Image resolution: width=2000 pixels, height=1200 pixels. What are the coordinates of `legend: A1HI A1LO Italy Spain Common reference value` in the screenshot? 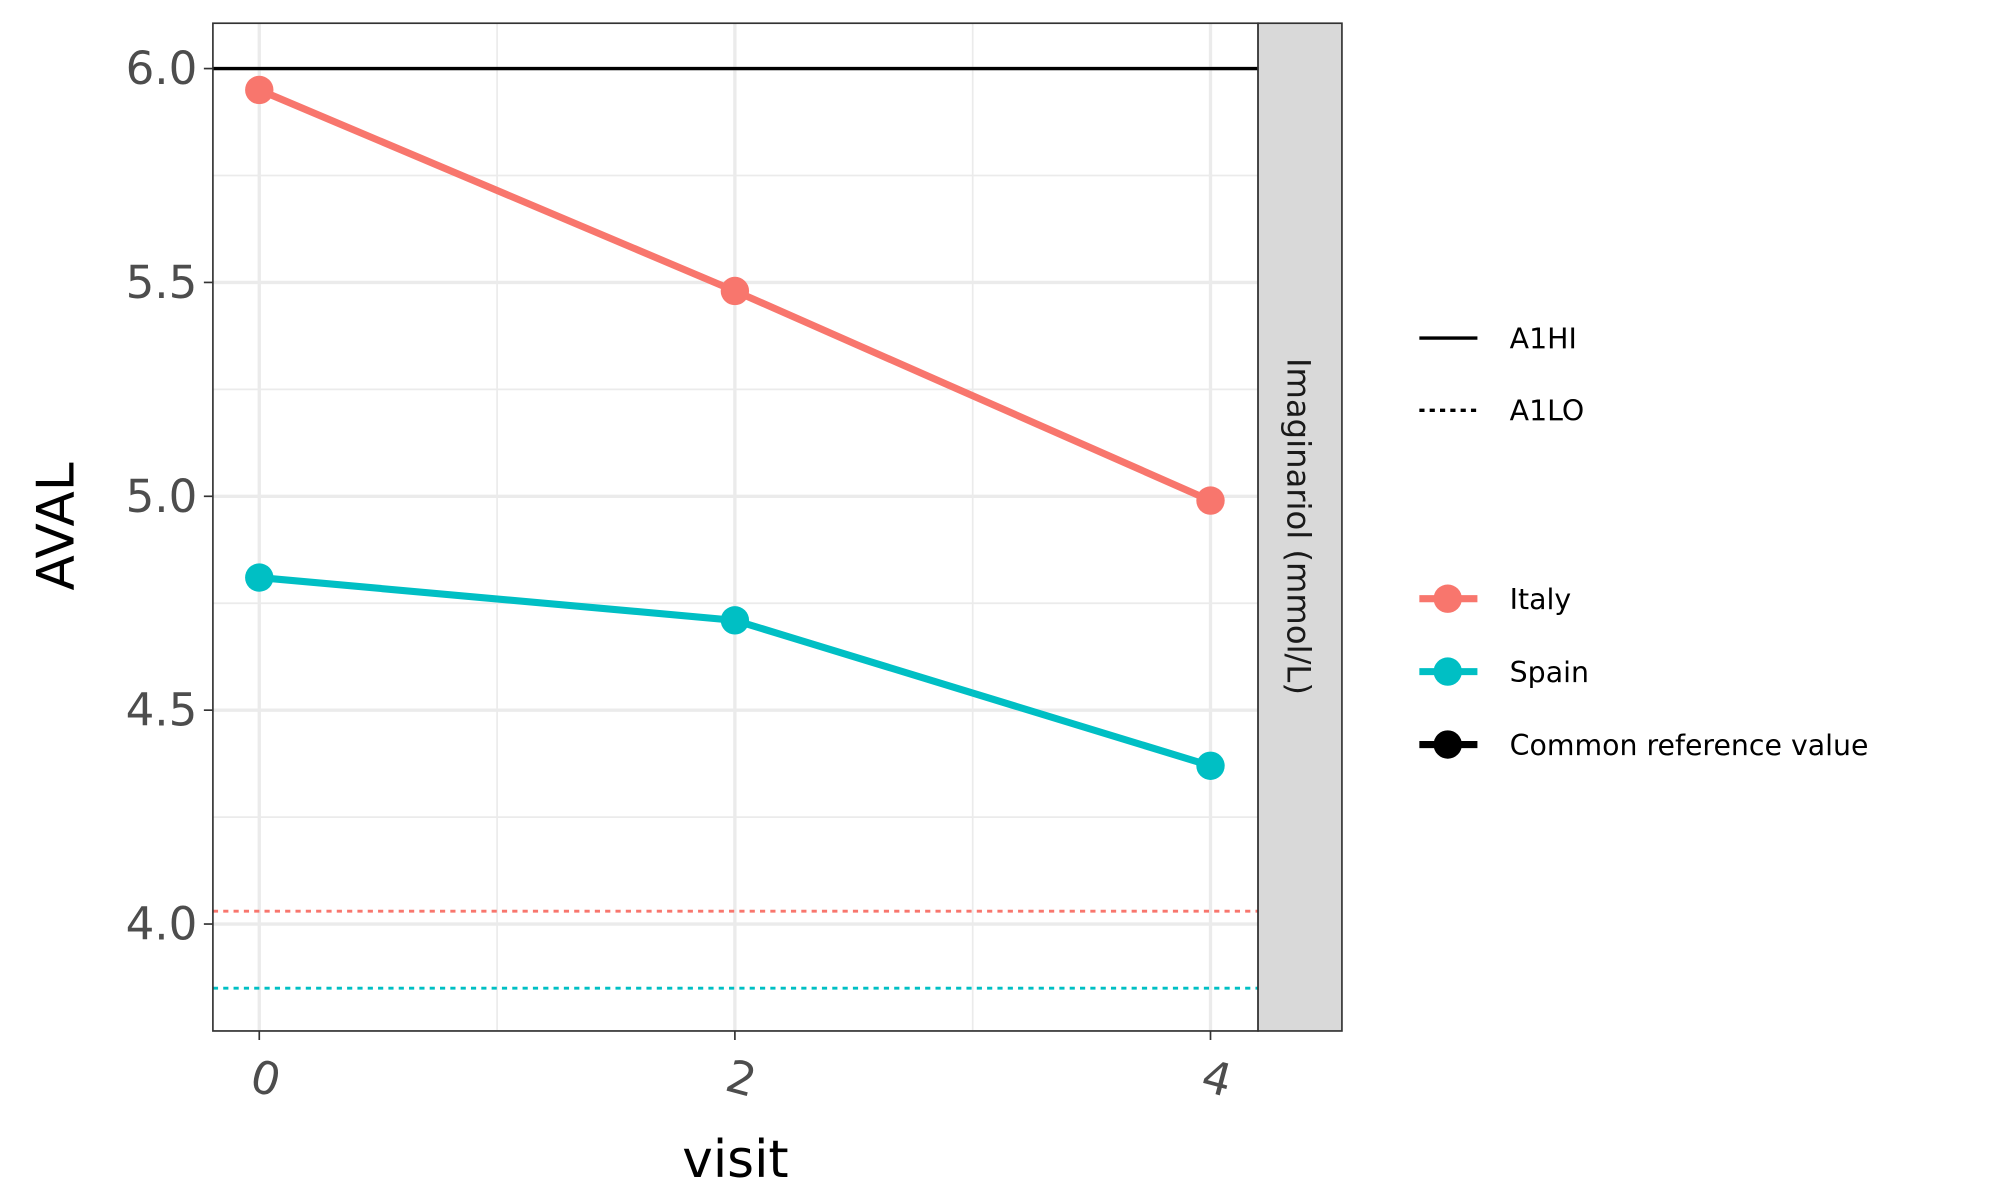 It's located at (1644, 542).